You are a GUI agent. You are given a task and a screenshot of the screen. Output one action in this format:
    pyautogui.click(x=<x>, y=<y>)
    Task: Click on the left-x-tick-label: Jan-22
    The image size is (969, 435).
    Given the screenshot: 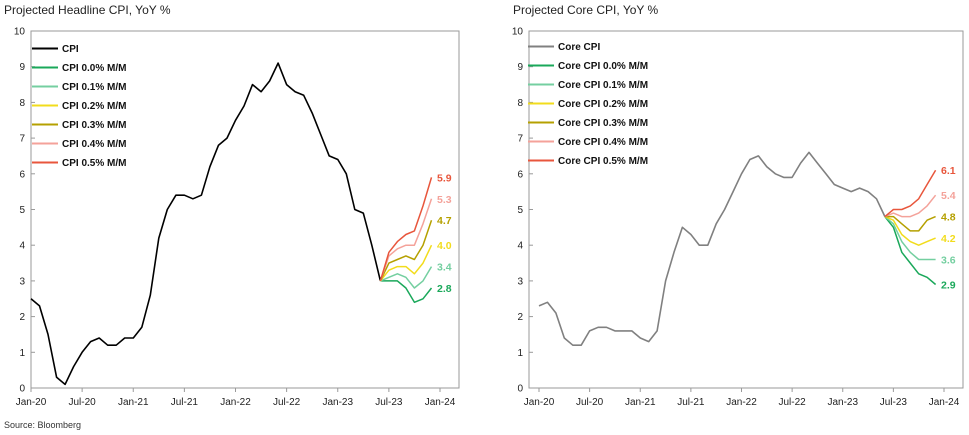 What is the action you would take?
    pyautogui.click(x=235, y=402)
    